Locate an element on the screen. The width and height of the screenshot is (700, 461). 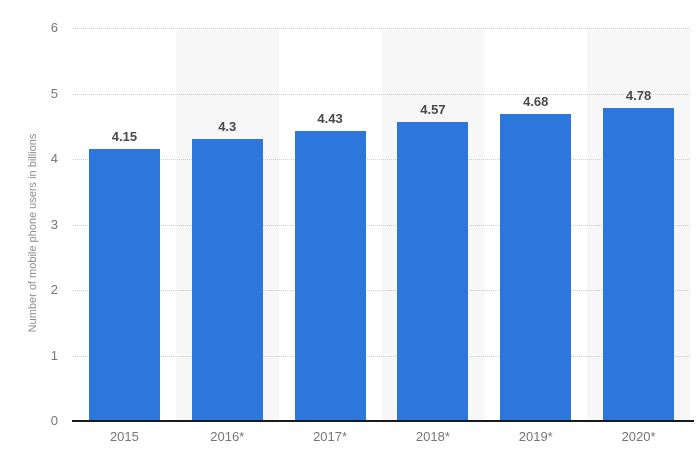
y-tick-6: 6 is located at coordinates (54, 27).